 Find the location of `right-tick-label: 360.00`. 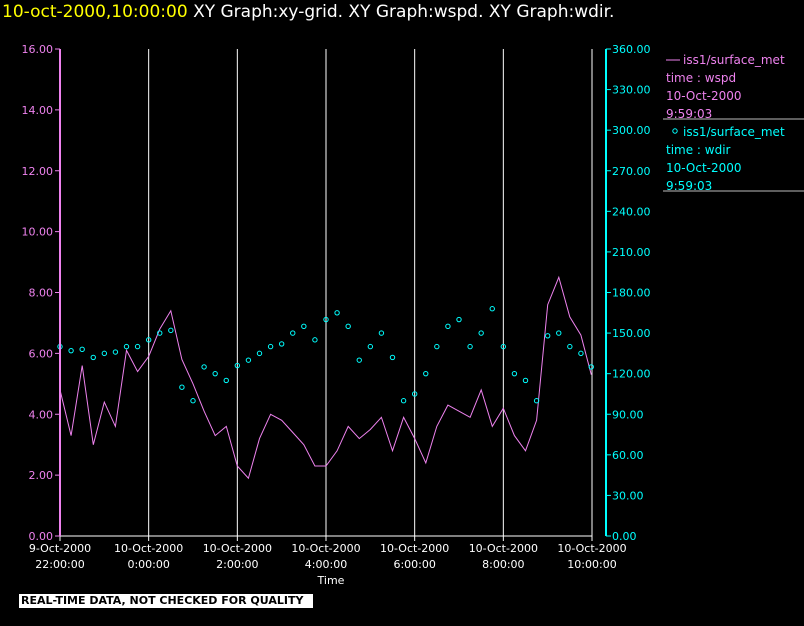

right-tick-label: 360.00 is located at coordinates (631, 49).